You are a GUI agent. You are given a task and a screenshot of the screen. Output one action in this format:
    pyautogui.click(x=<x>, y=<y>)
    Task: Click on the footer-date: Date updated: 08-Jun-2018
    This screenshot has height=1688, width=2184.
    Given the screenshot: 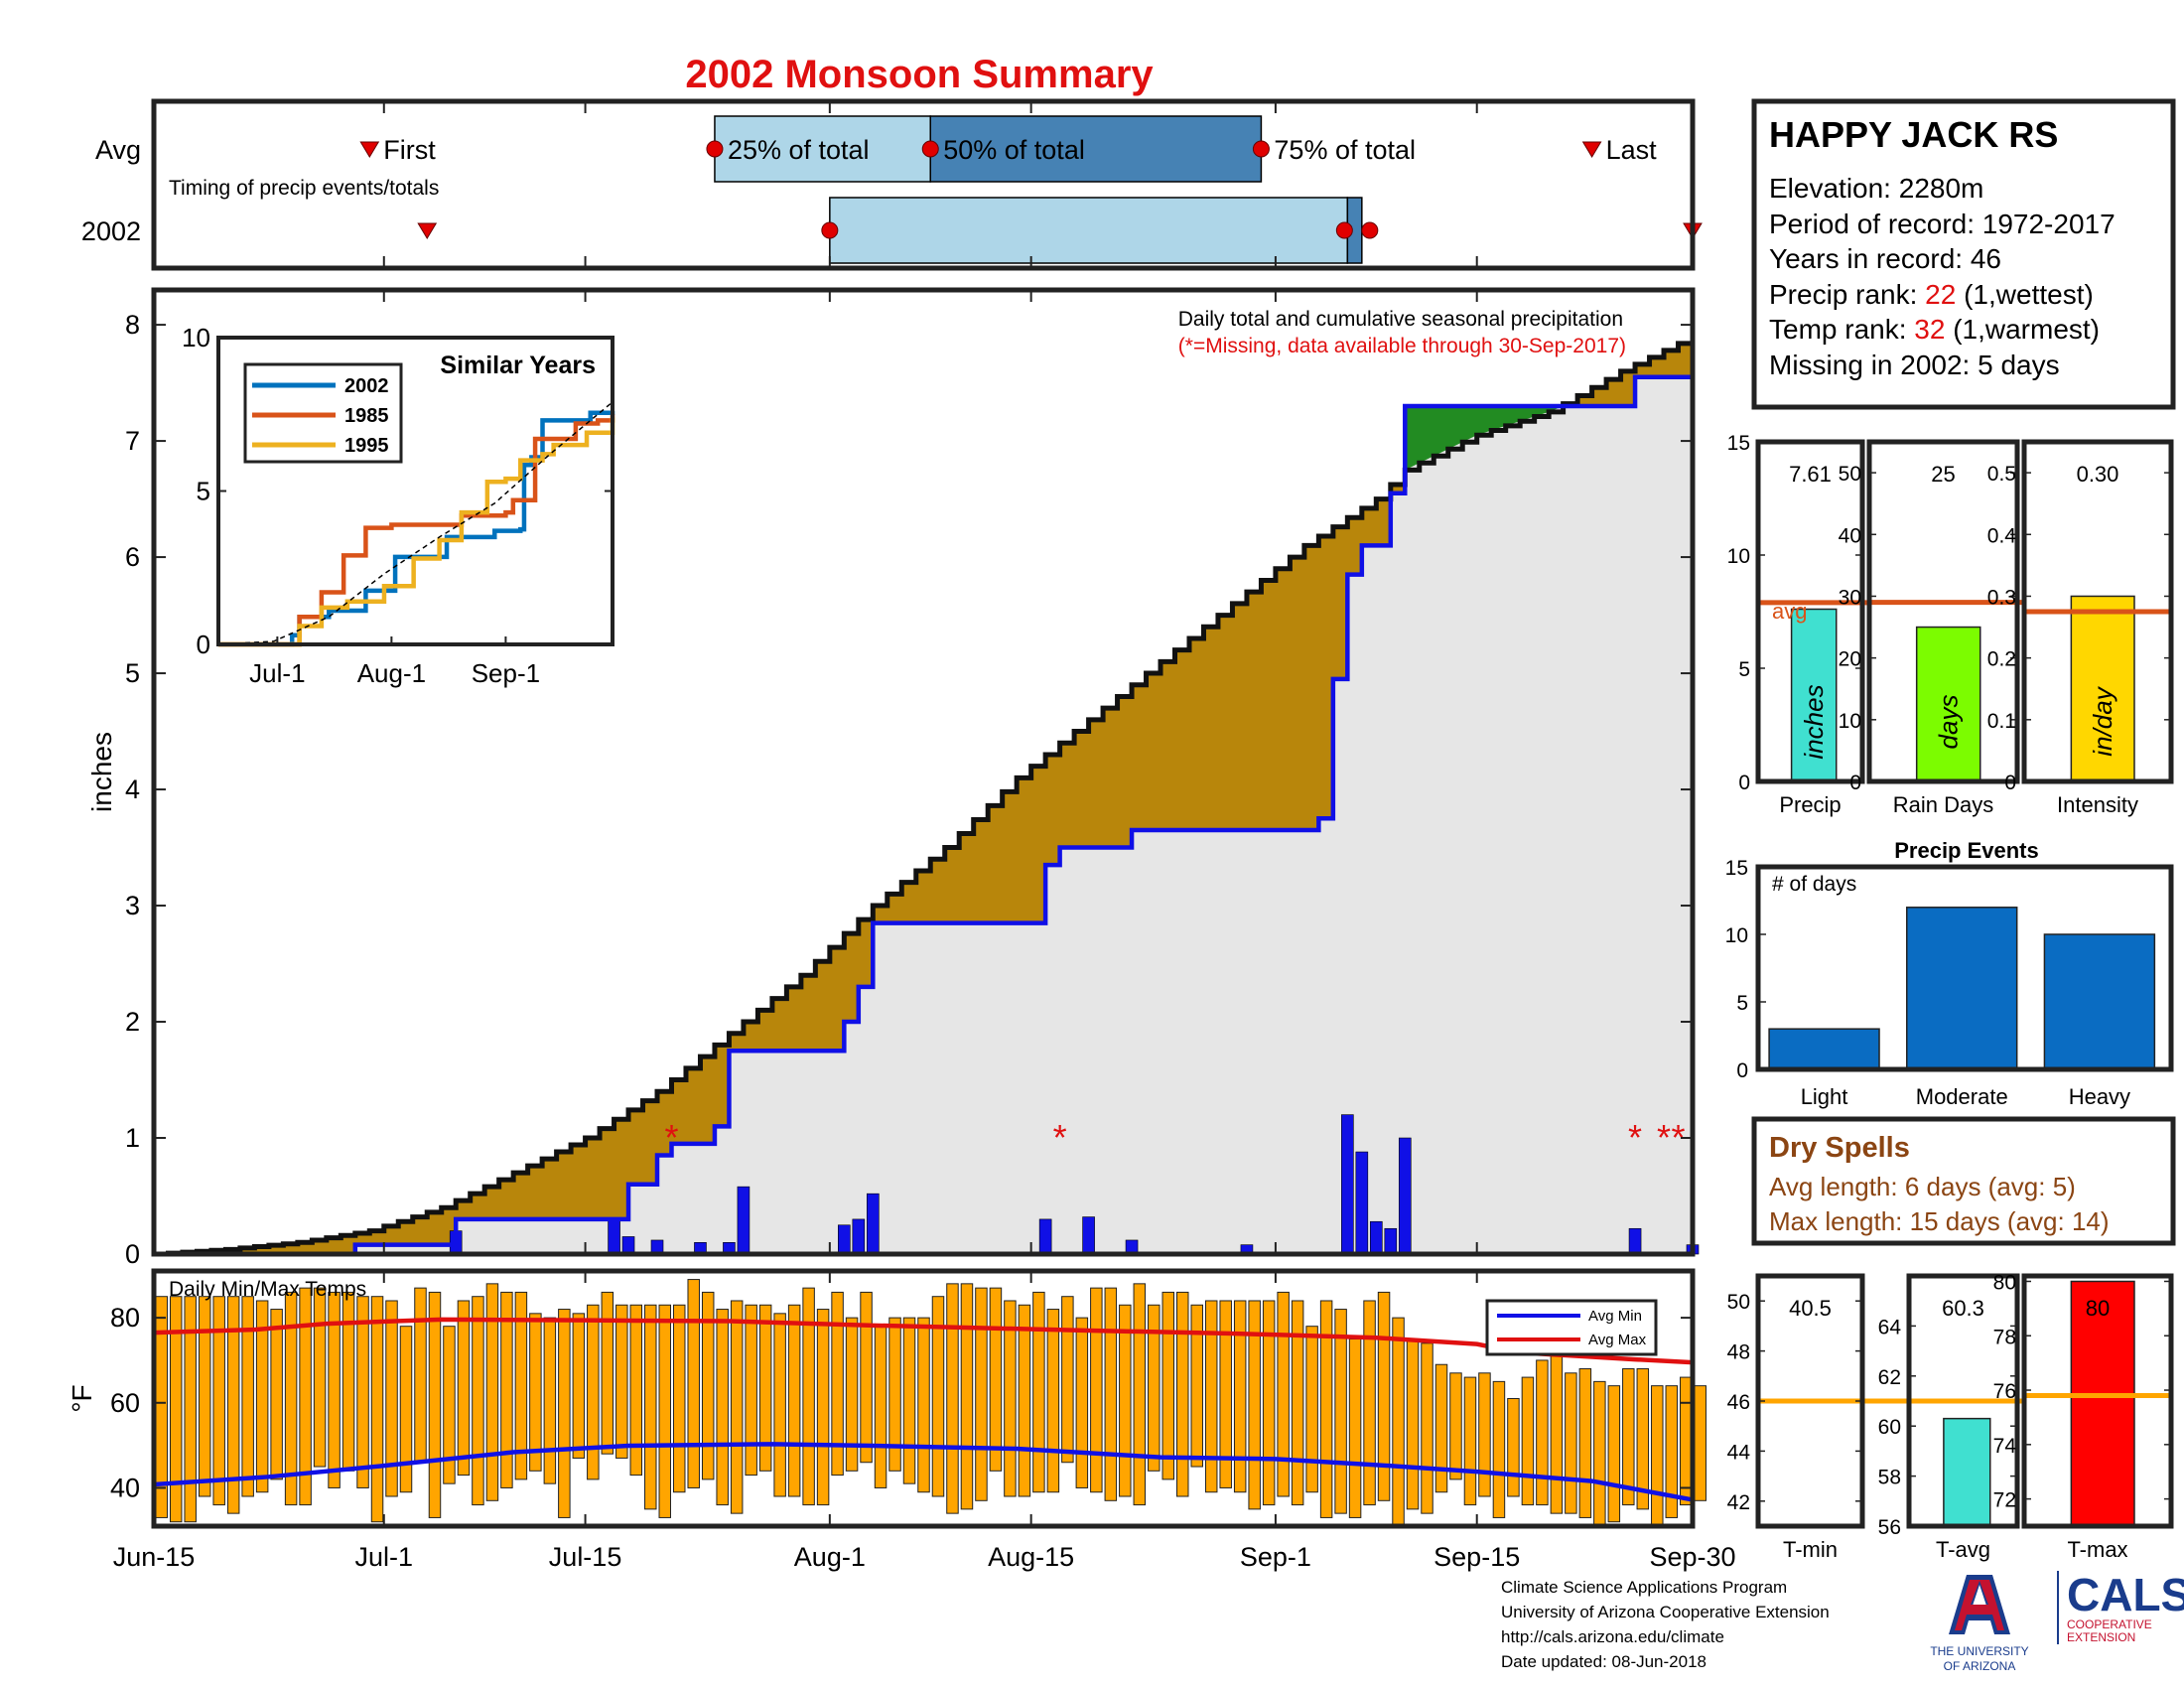 What is the action you would take?
    pyautogui.click(x=1603, y=1661)
    